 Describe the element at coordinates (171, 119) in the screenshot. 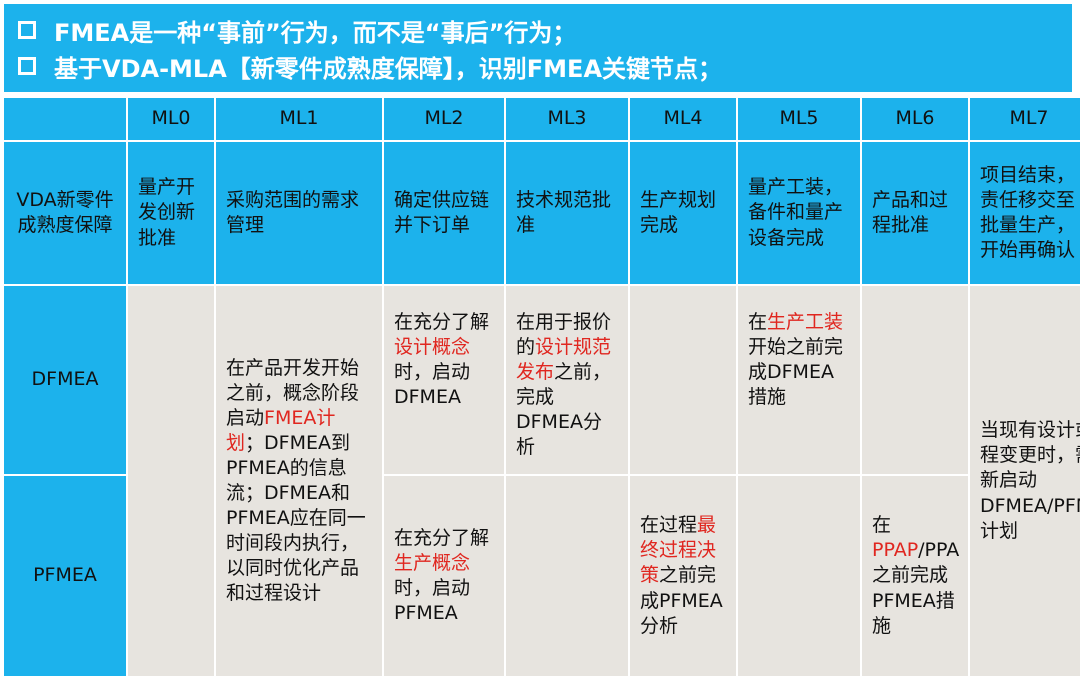

I see `level-header: ML0` at that location.